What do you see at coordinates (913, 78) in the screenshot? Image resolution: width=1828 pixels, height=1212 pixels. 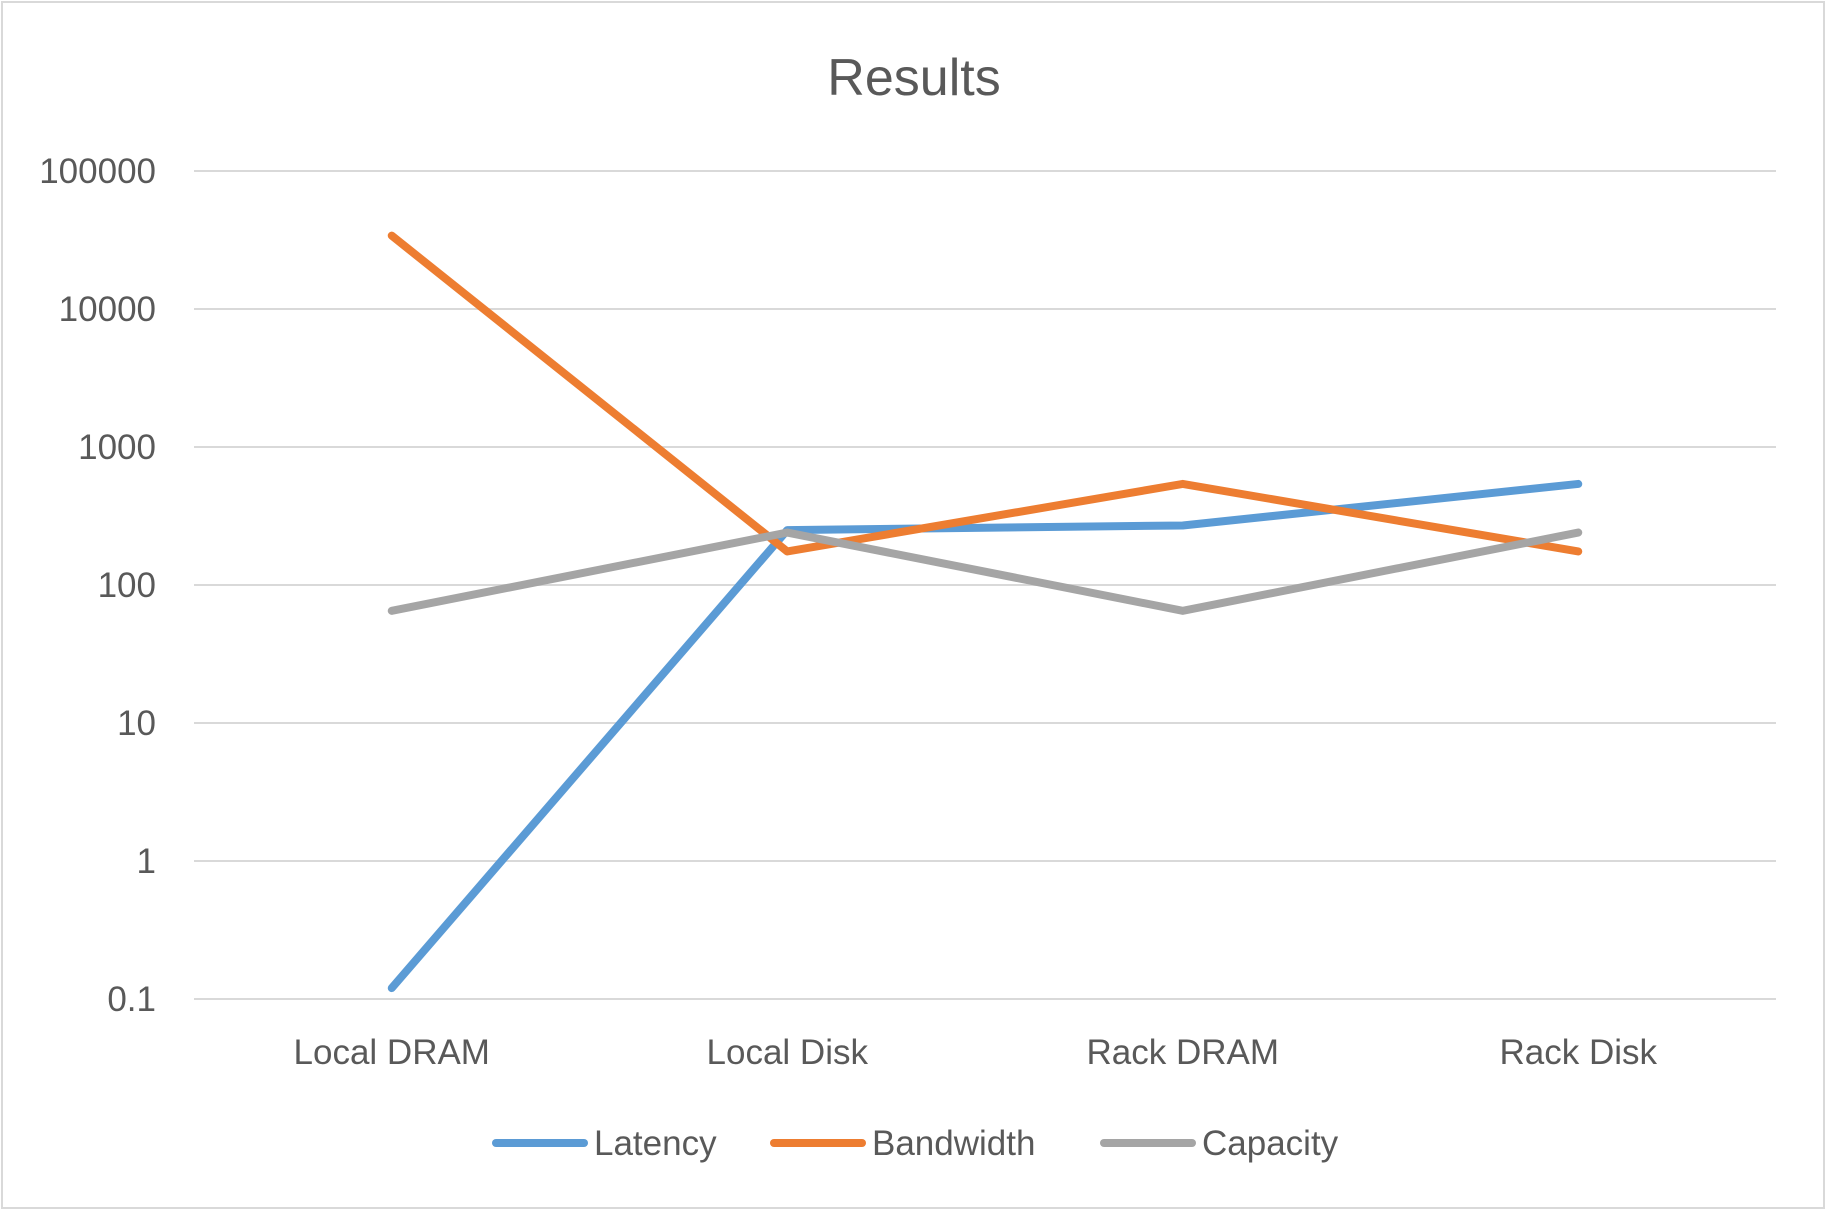 I see `chart-title: Results` at bounding box center [913, 78].